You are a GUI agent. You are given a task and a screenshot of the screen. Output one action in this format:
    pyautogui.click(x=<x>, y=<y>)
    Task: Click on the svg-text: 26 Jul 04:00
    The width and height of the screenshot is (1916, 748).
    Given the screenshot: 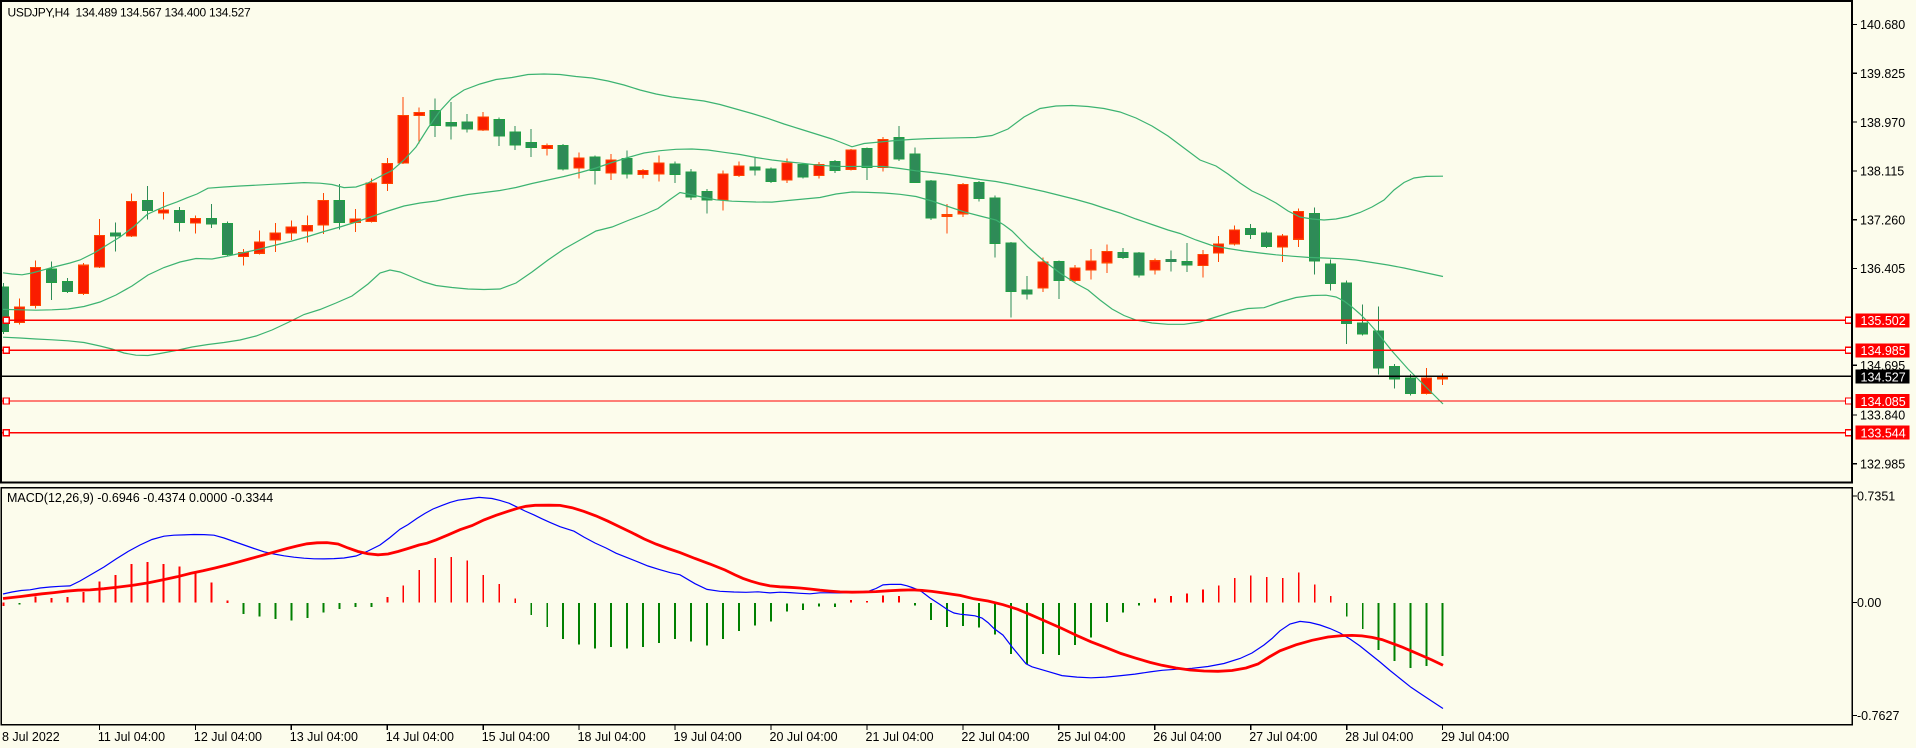 What is the action you would take?
    pyautogui.click(x=1187, y=737)
    